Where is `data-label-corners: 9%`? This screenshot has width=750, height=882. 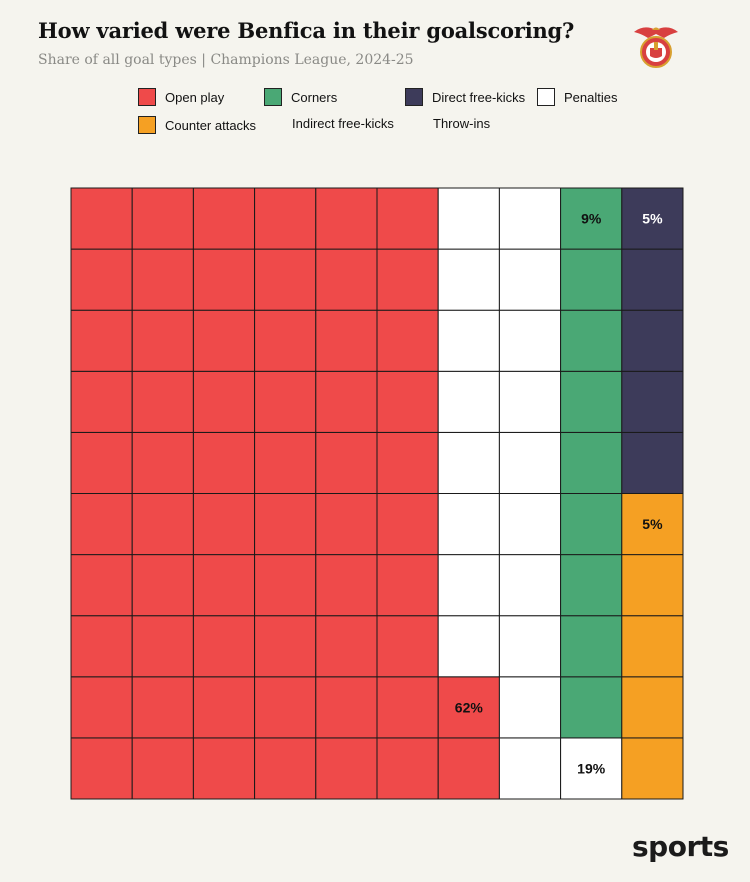 data-label-corners: 9% is located at coordinates (591, 219).